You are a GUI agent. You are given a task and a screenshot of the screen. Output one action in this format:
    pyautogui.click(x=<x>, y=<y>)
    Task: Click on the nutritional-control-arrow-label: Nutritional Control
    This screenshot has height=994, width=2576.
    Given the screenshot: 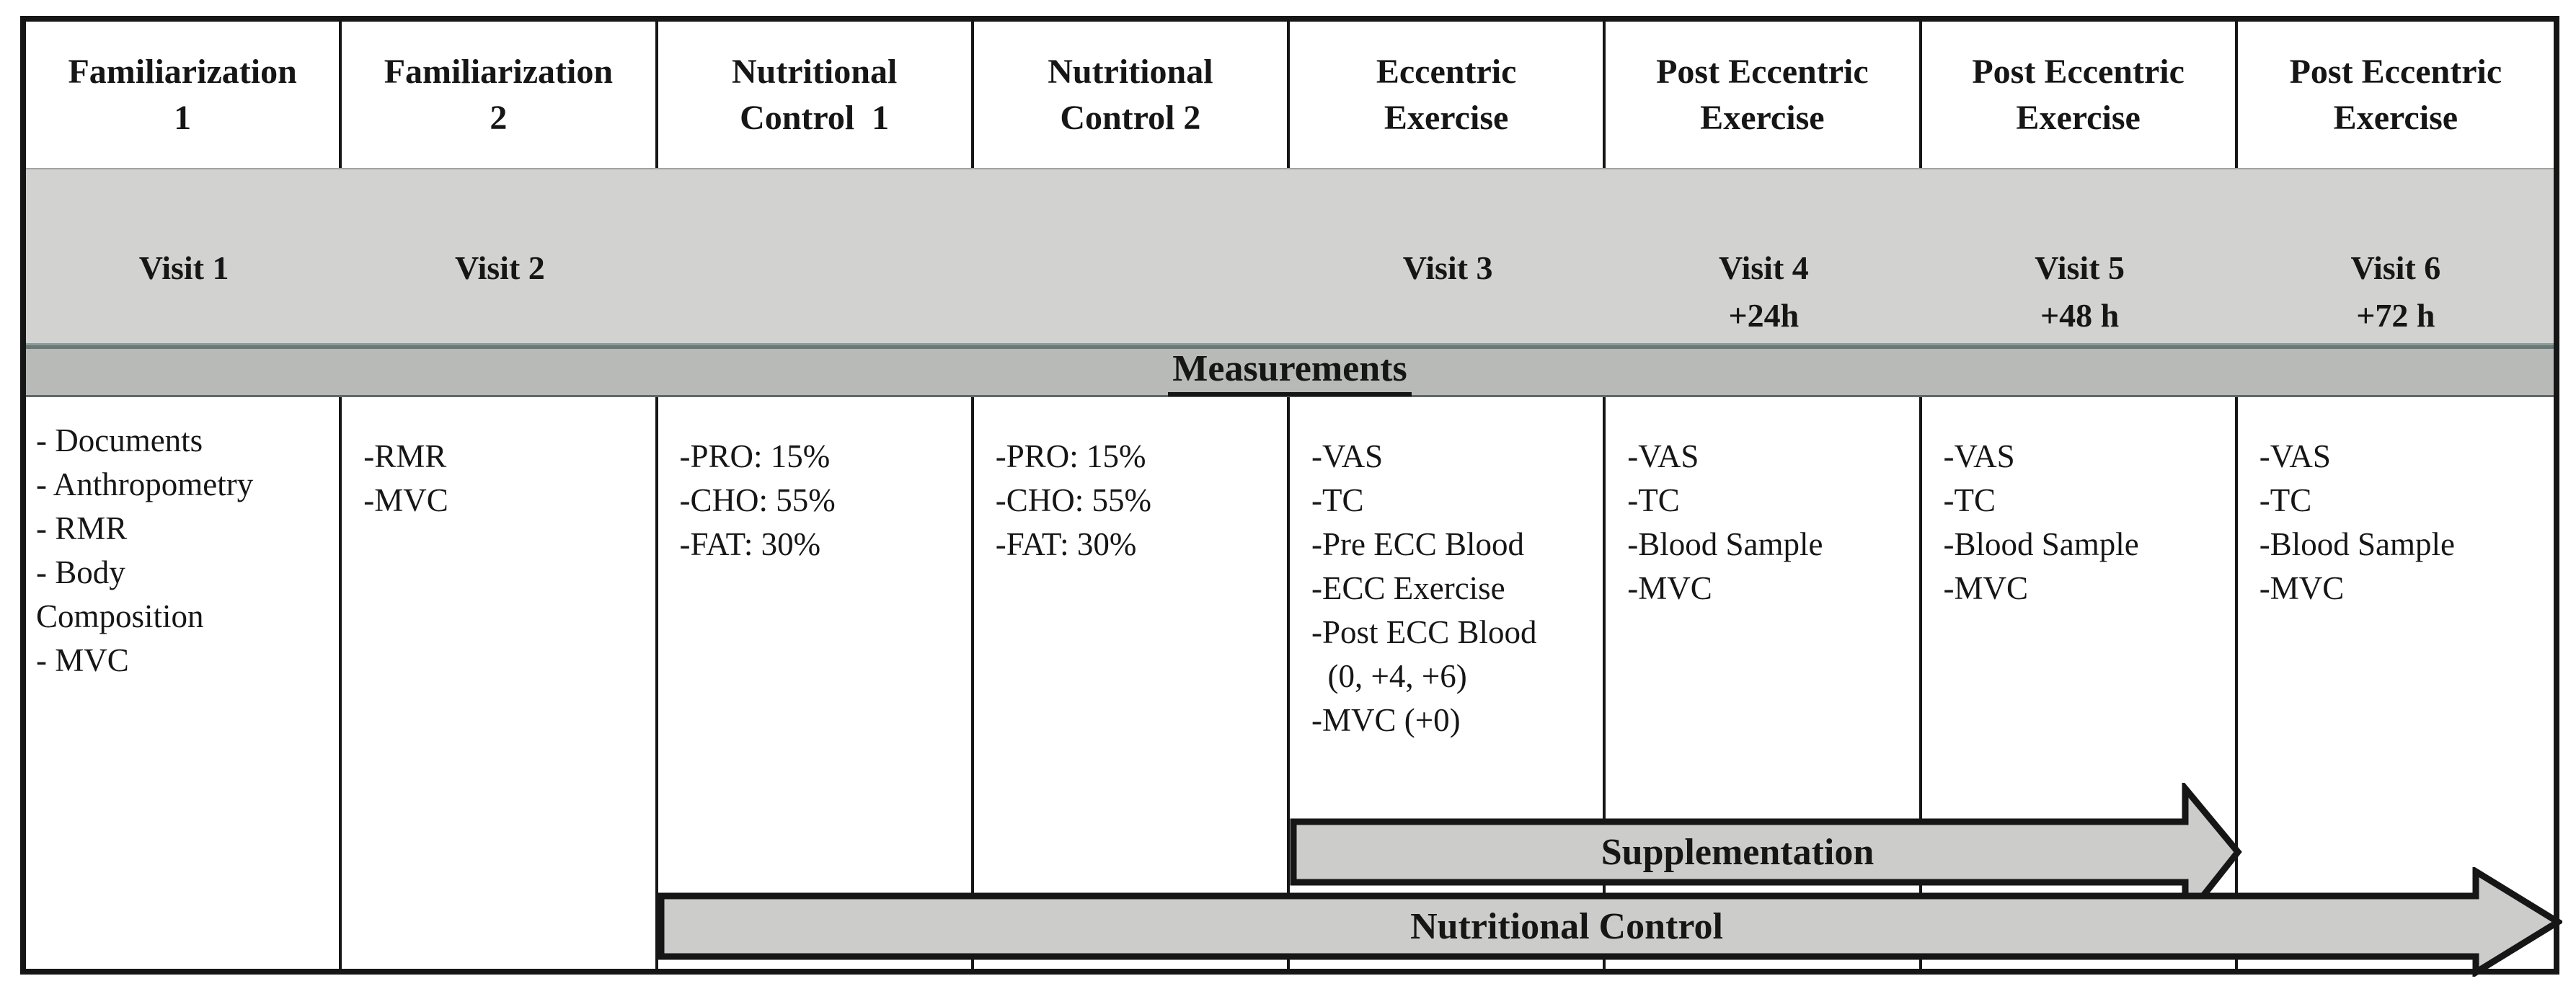 What is the action you would take?
    pyautogui.click(x=1567, y=926)
    